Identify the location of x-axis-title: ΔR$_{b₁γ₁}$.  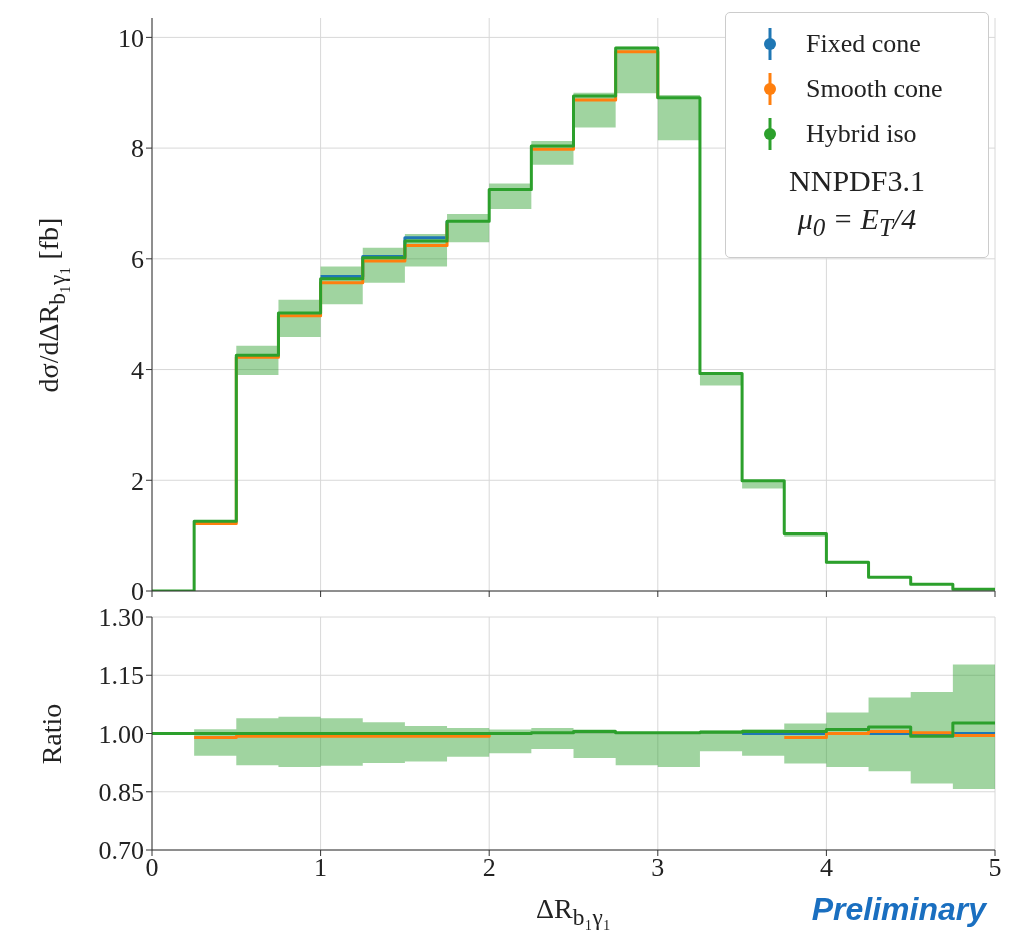
(573, 912).